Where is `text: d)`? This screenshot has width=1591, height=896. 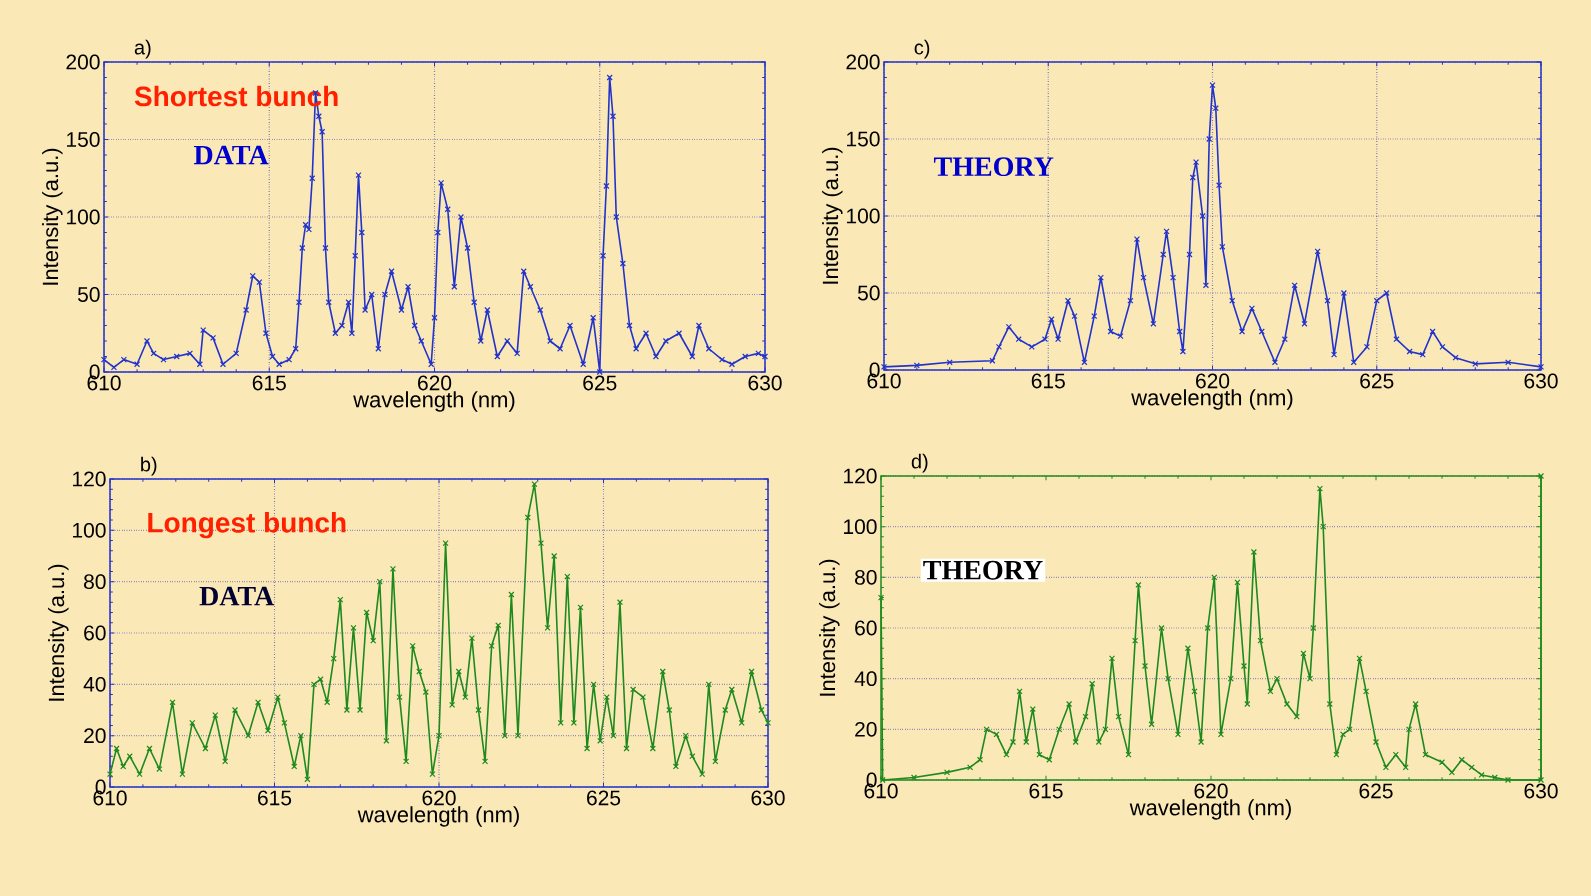 text: d) is located at coordinates (919, 463).